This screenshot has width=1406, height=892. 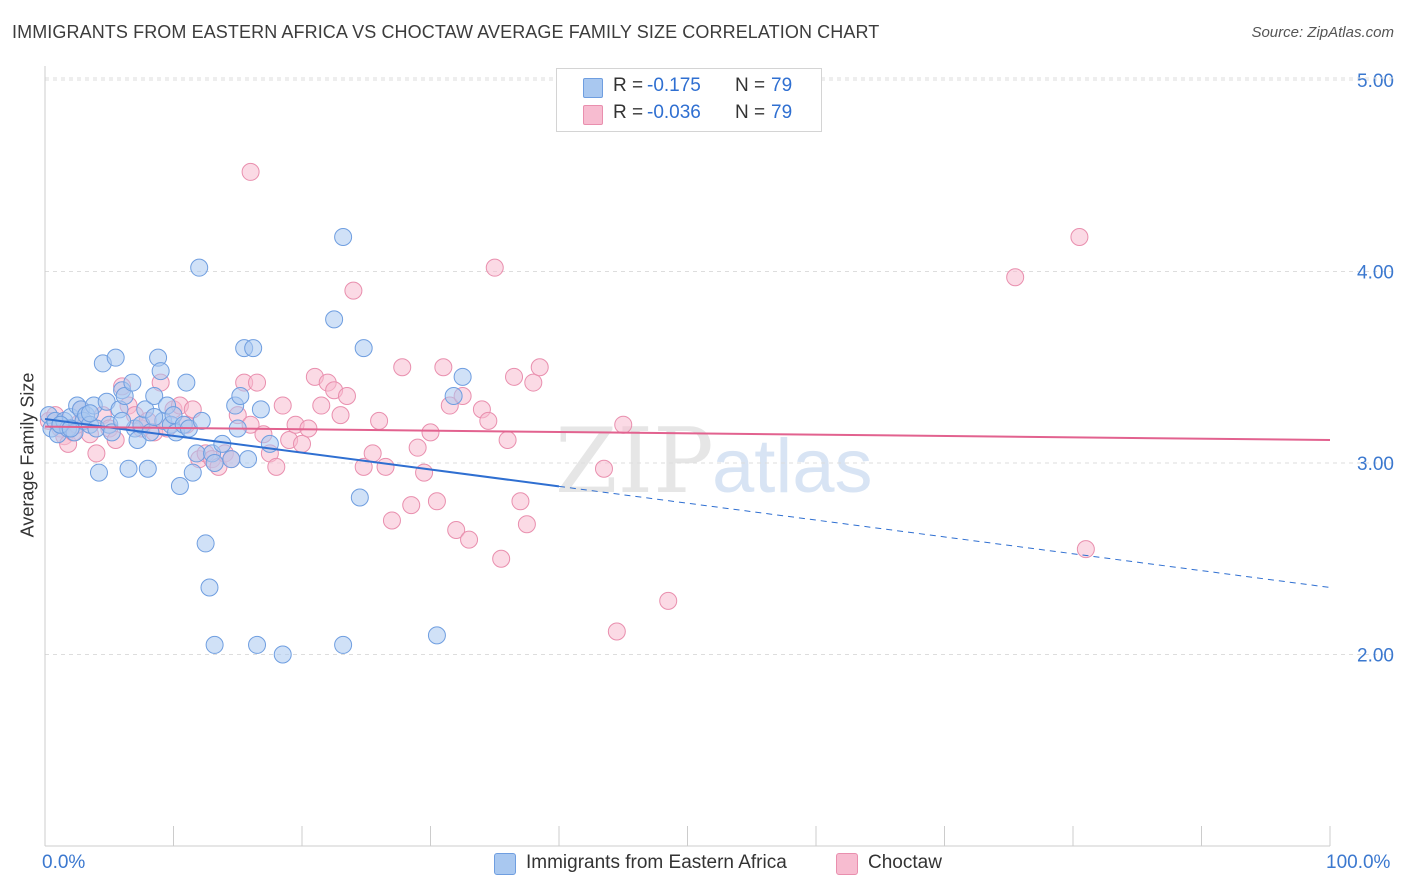 I want to click on x-tick-label-max: 100.0%, so click(x=1358, y=862).